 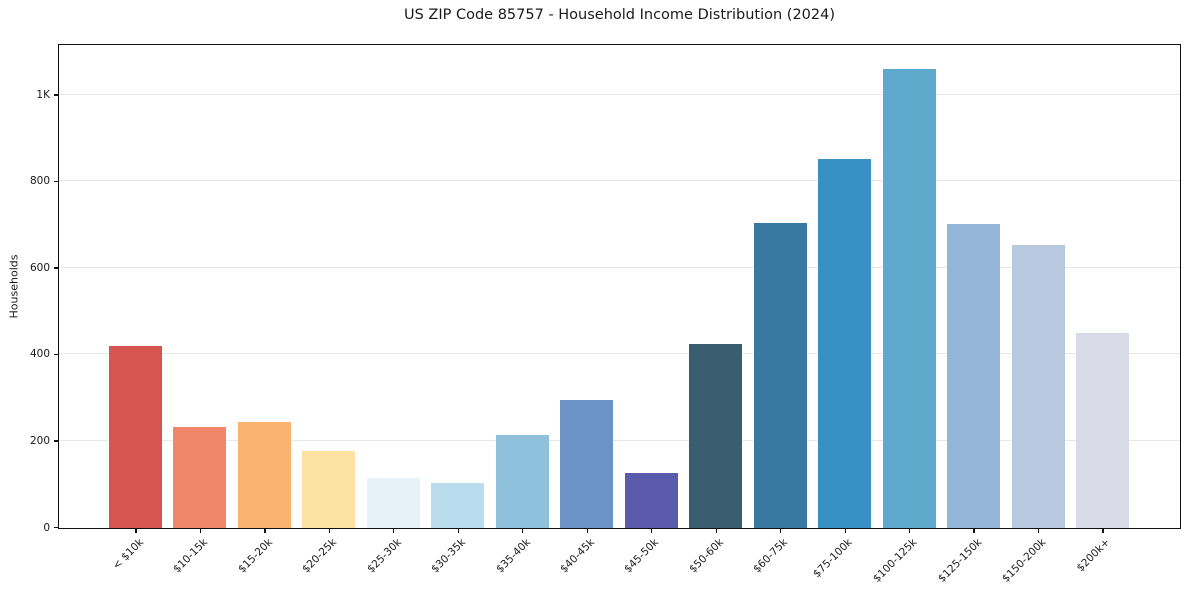 I want to click on y-tick-label: 200, so click(x=39, y=440).